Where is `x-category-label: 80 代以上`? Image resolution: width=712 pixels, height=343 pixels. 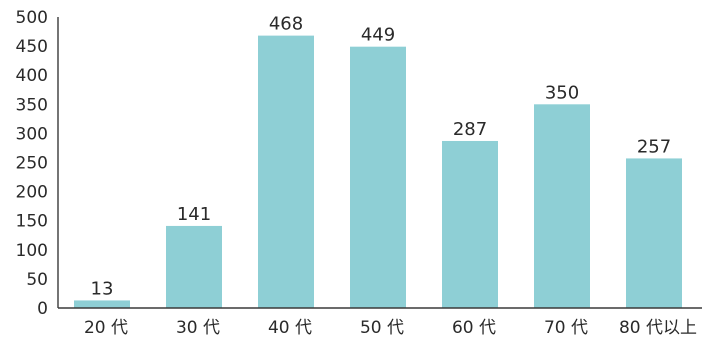 x-category-label: 80 代以上 is located at coordinates (658, 328).